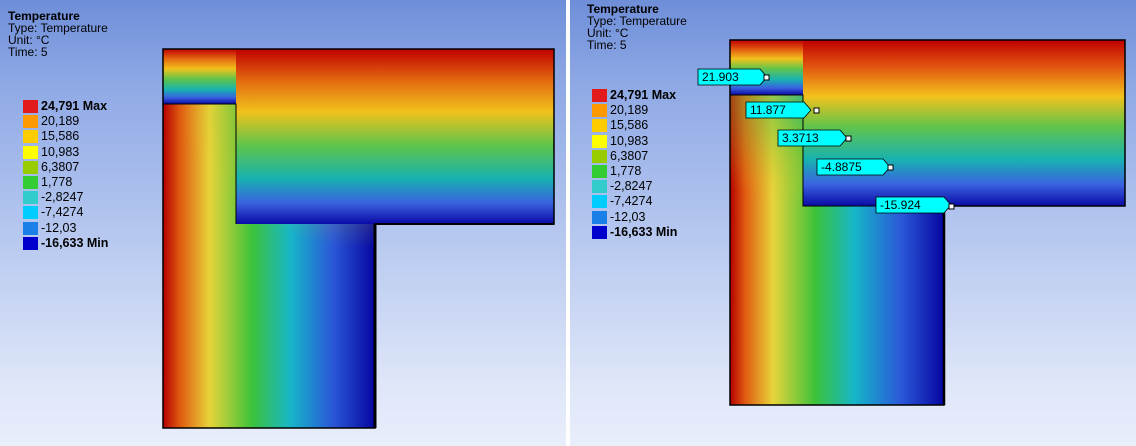  I want to click on contour-flange-left, so click(395, 136).